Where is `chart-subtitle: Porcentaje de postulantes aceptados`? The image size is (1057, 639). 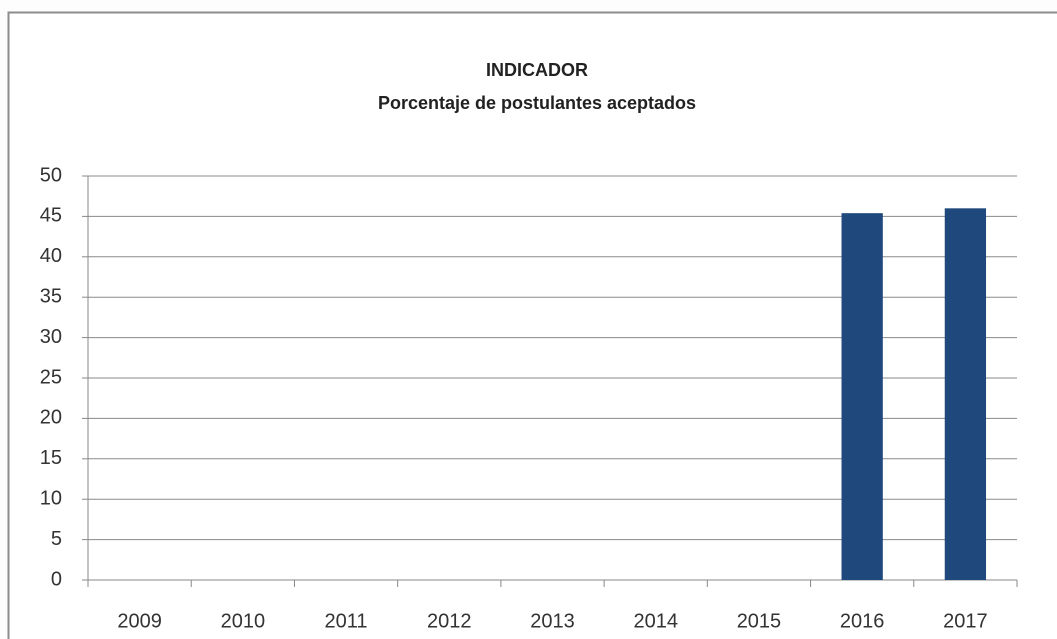
chart-subtitle: Porcentaje de postulantes aceptados is located at coordinates (537, 103).